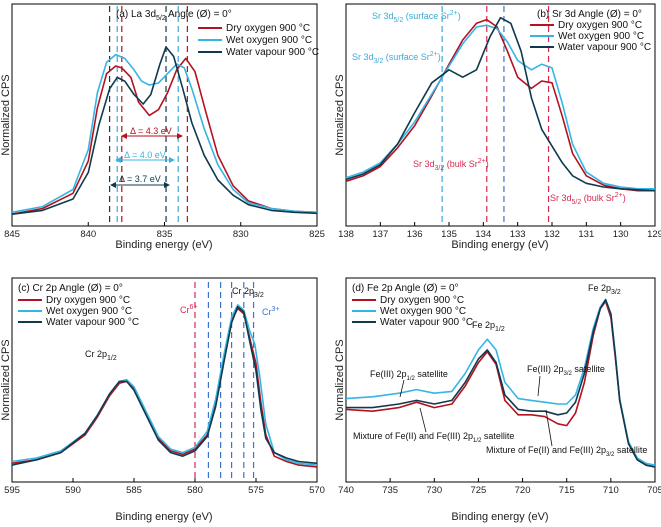 This screenshot has width=661, height=527. I want to click on tick-label-b-137: 137, so click(380, 234).